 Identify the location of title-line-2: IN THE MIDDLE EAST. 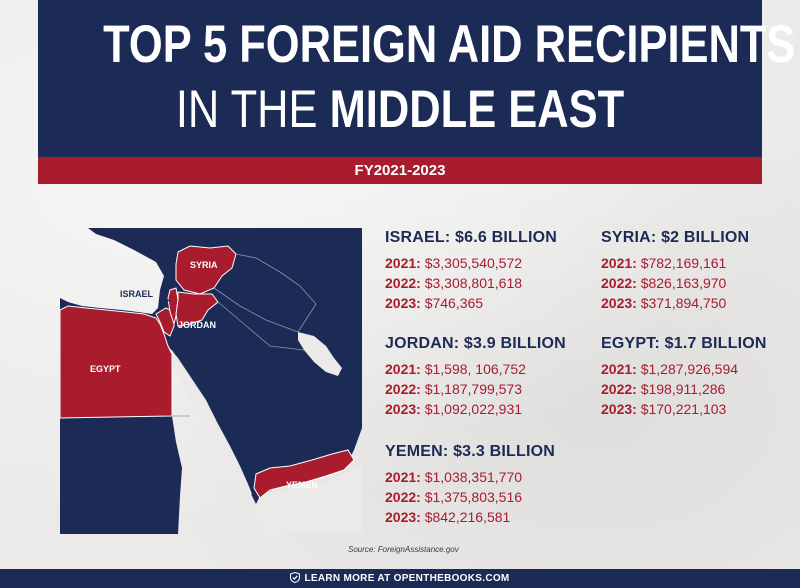
(400, 110).